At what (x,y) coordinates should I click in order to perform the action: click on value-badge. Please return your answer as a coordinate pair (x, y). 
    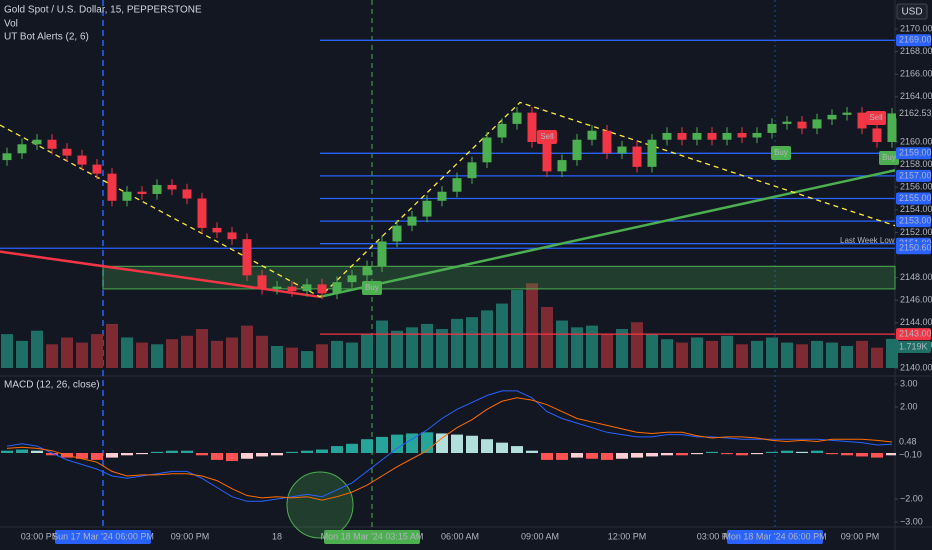
    Looking at the image, I should click on (913, 455).